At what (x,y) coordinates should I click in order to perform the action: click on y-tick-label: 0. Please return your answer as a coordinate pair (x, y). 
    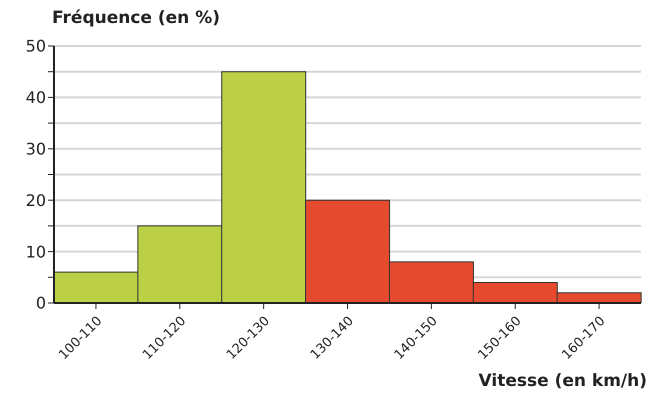
    Looking at the image, I should click on (41, 303).